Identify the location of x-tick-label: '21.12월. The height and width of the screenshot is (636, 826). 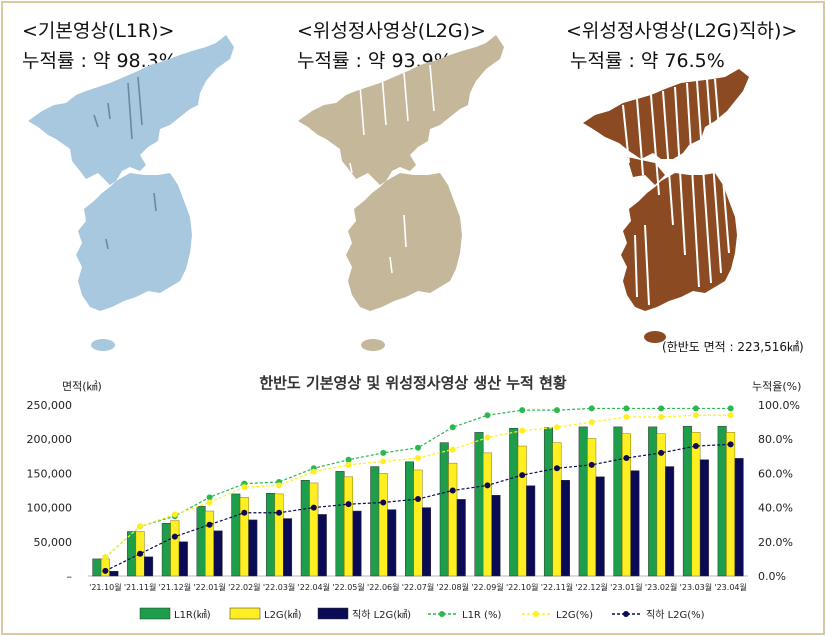
(175, 587).